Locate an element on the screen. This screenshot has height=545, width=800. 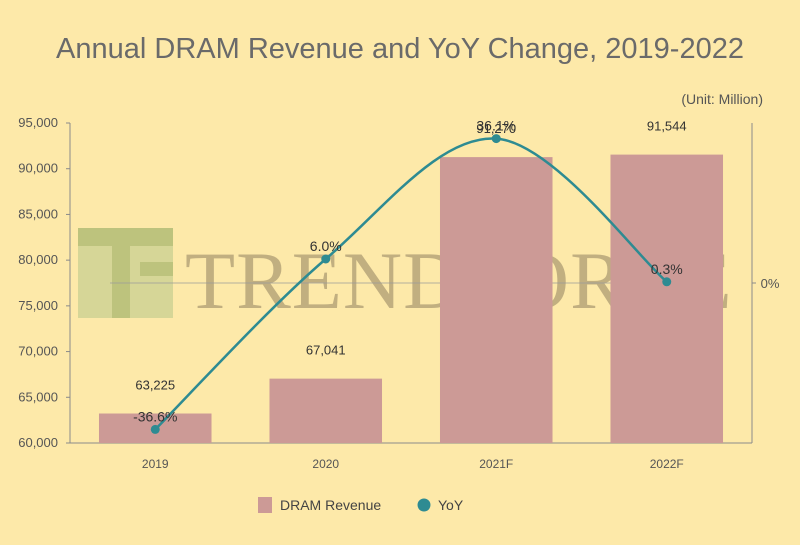
x-tick-label: 2022F is located at coordinates (667, 464).